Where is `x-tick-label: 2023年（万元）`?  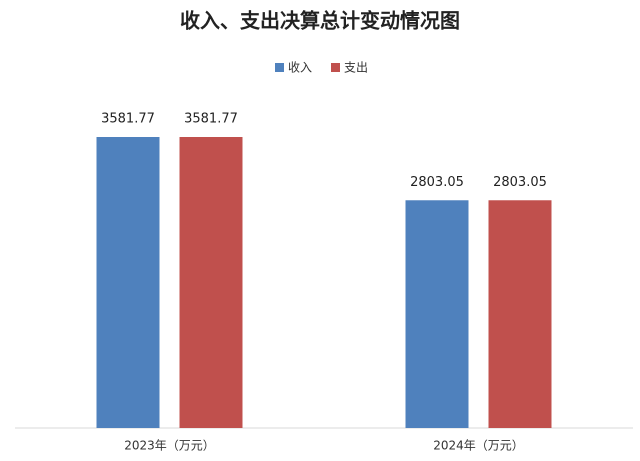 x-tick-label: 2023年（万元） is located at coordinates (169, 446).